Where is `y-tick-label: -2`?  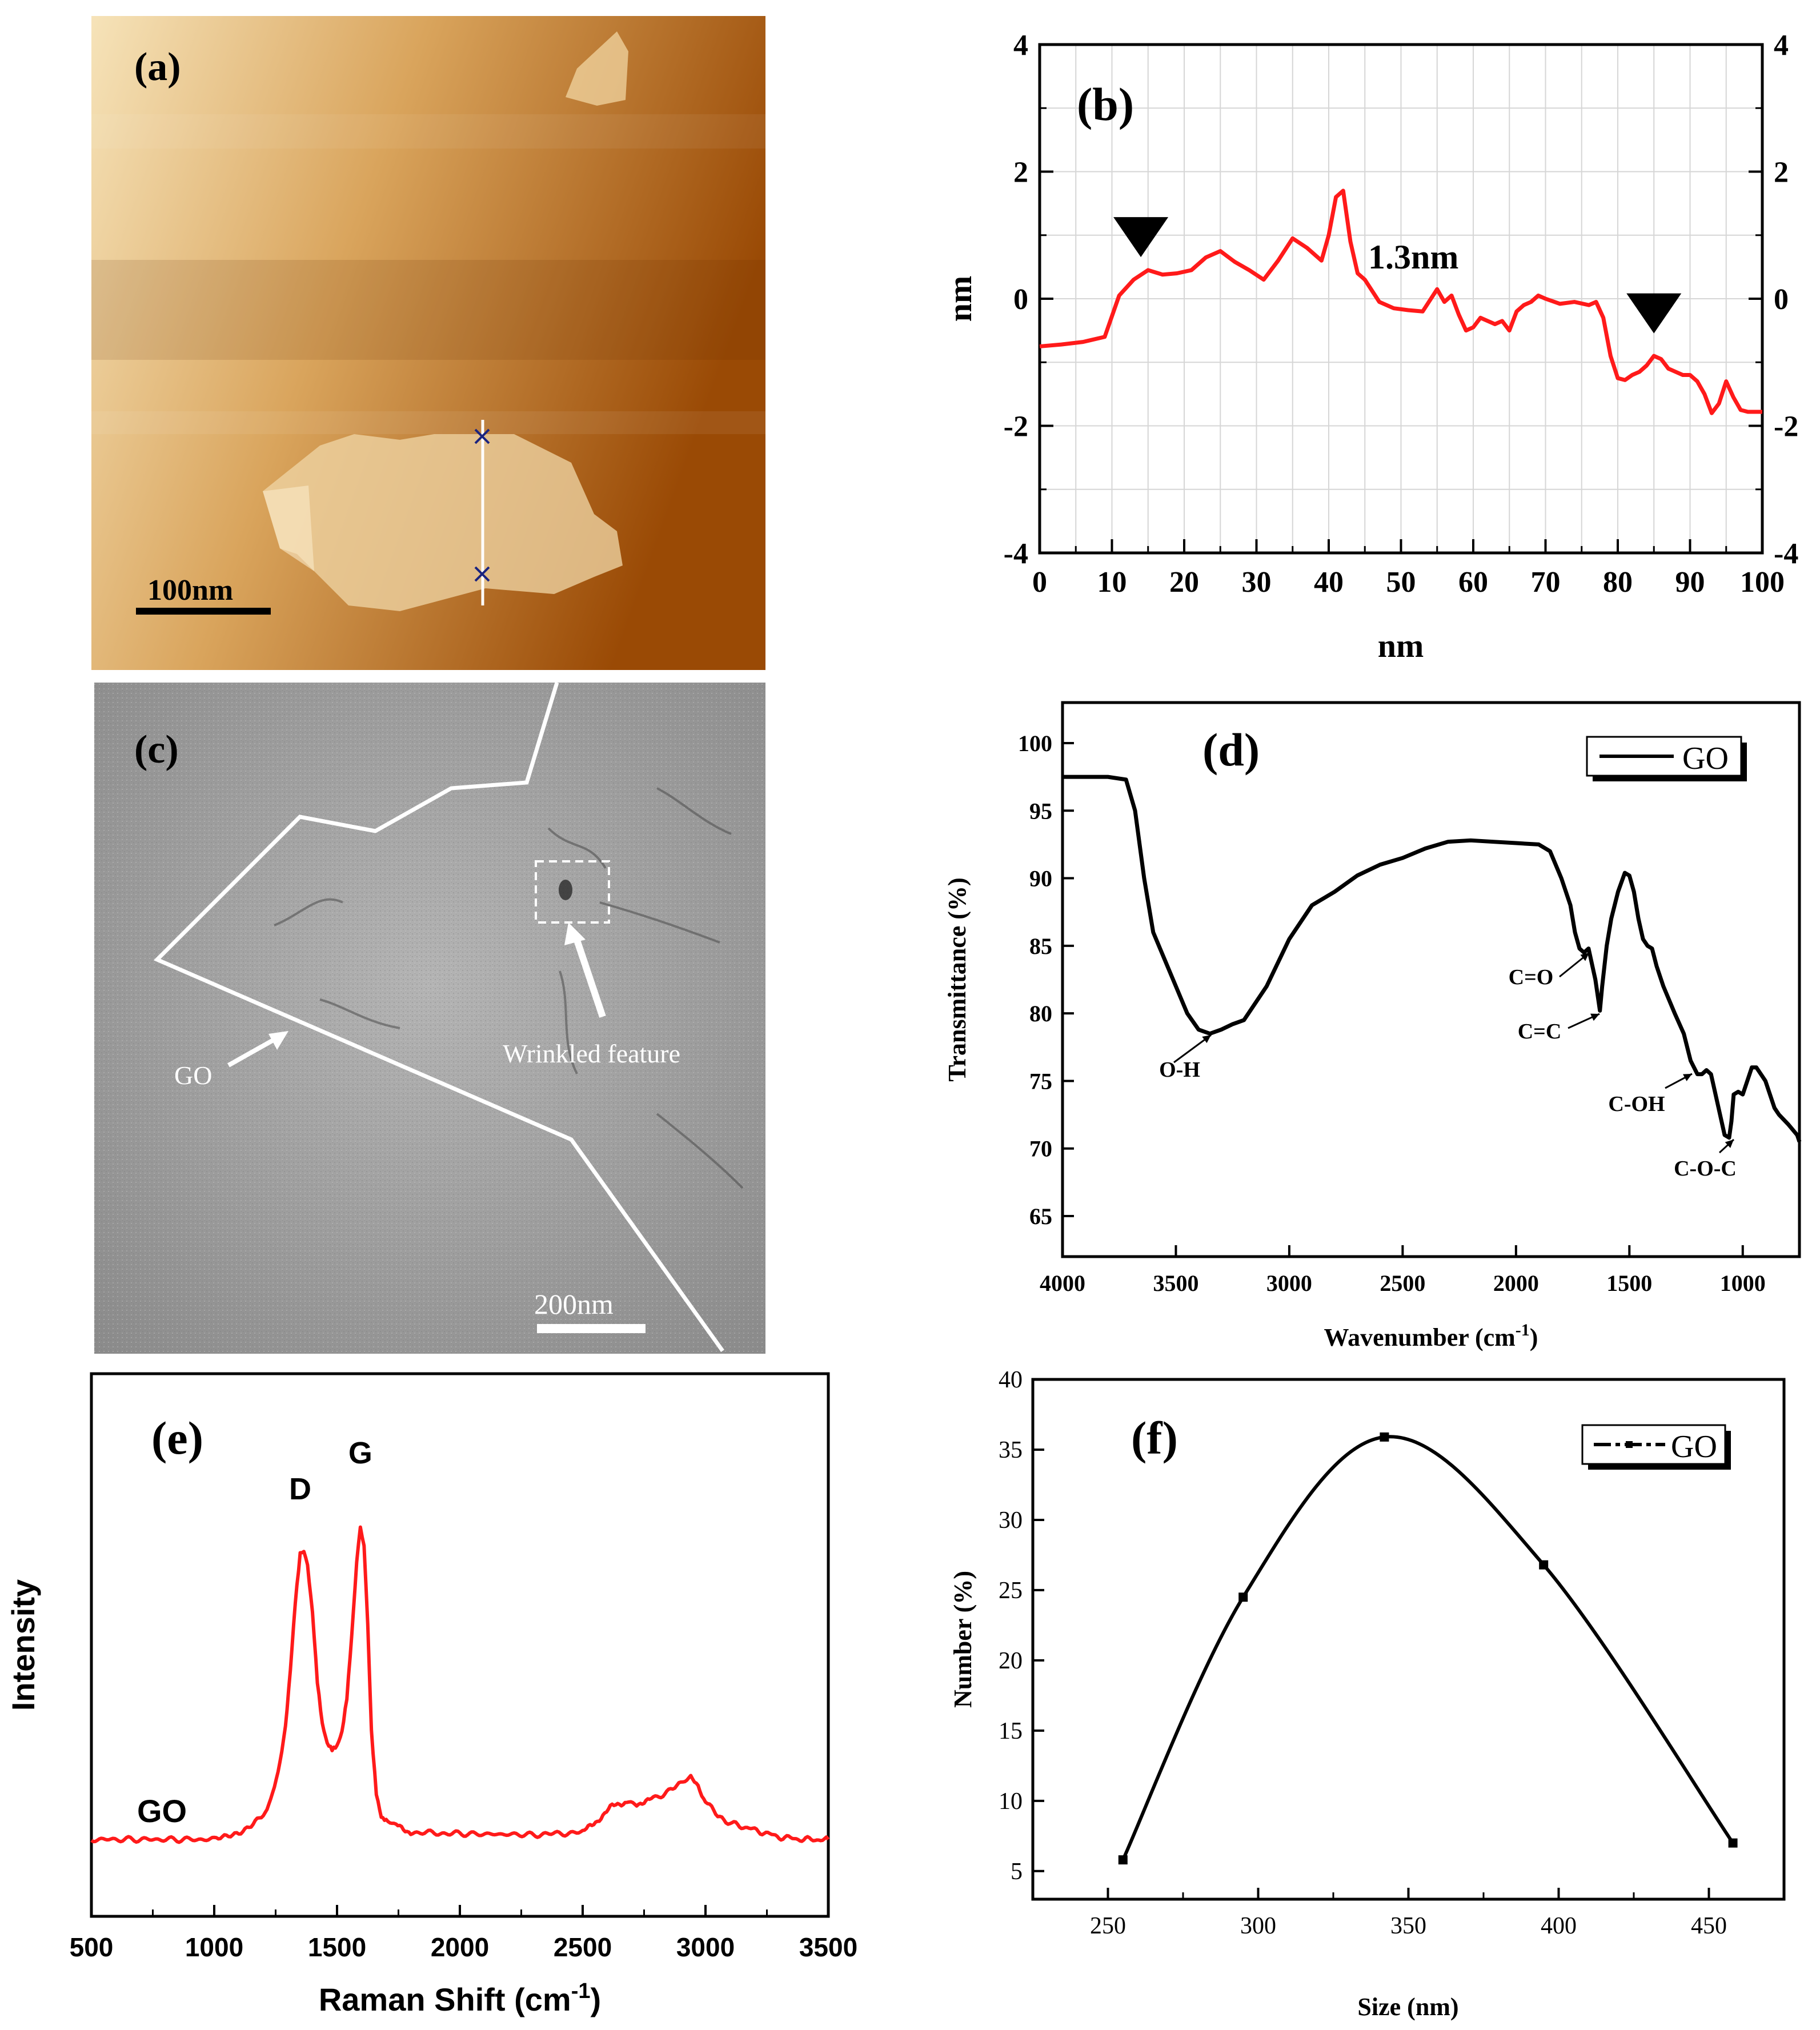
y-tick-label: -2 is located at coordinates (1016, 427).